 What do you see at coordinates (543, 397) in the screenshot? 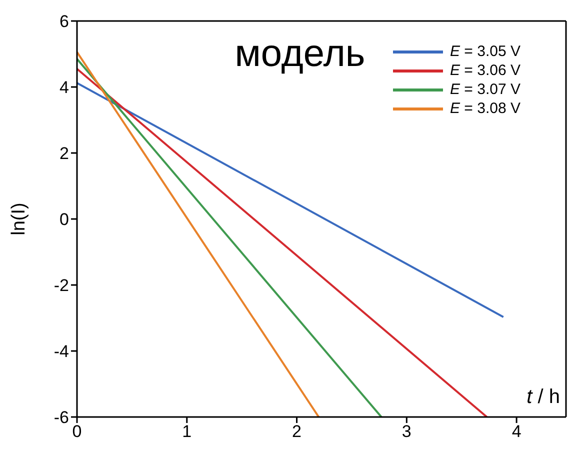
I see `x-axis-title: t / h` at bounding box center [543, 397].